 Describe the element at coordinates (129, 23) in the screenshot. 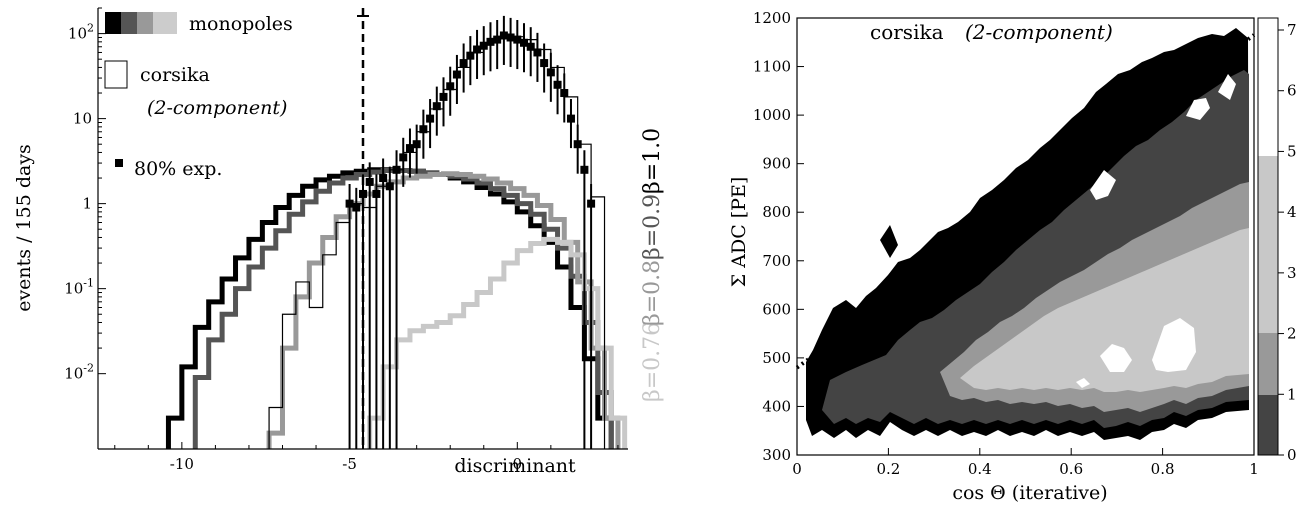

I see `legend-swatch-beta-0.9` at that location.